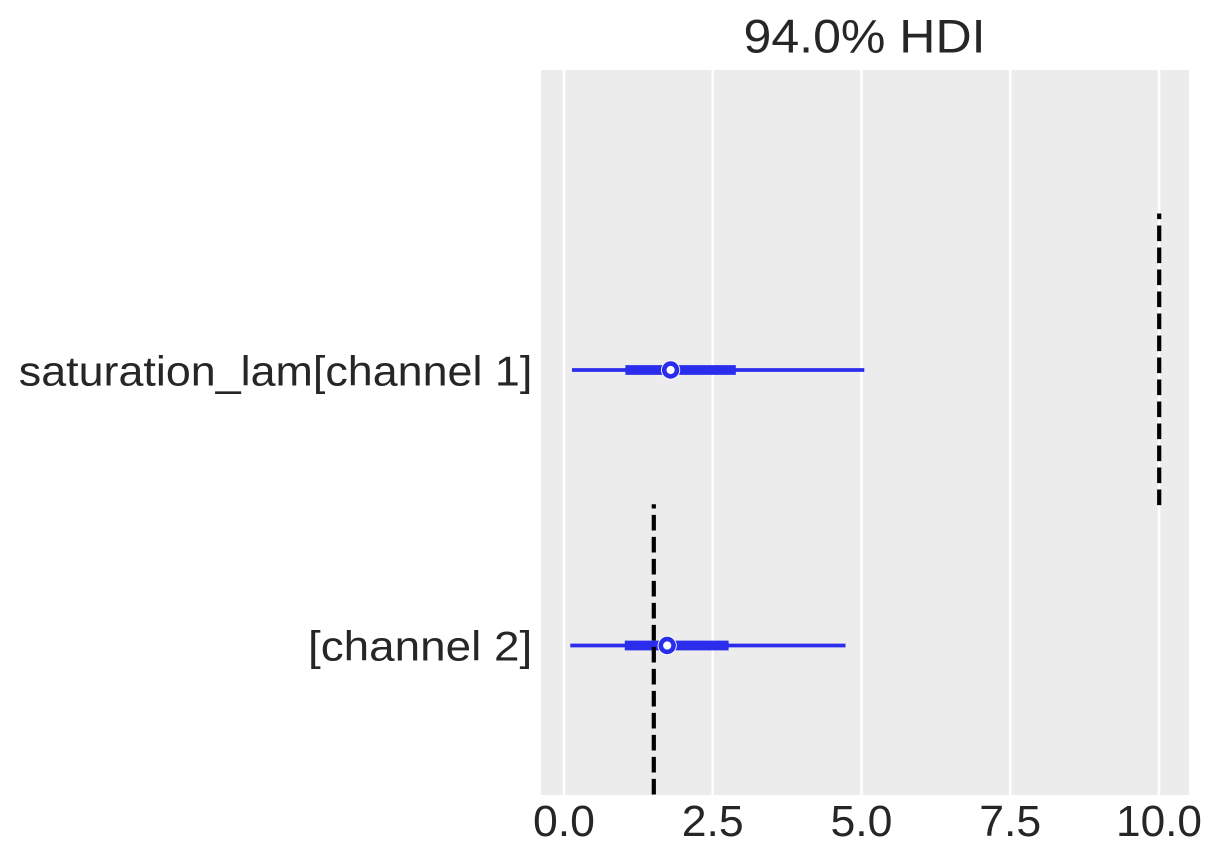 Image resolution: width=1223 pixels, height=863 pixels. I want to click on svg-text: 5.0, so click(862, 822).